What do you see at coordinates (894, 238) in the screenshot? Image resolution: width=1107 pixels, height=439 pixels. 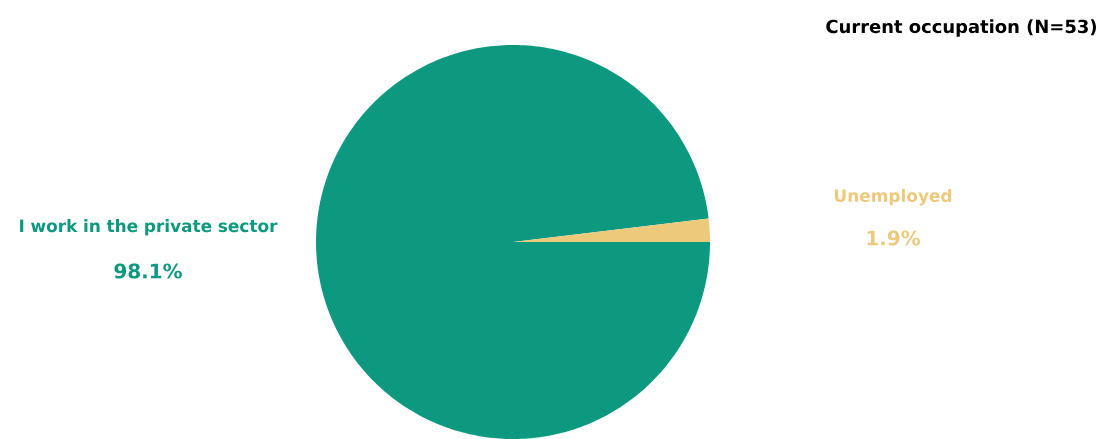 I see `data-label: 1.9%` at bounding box center [894, 238].